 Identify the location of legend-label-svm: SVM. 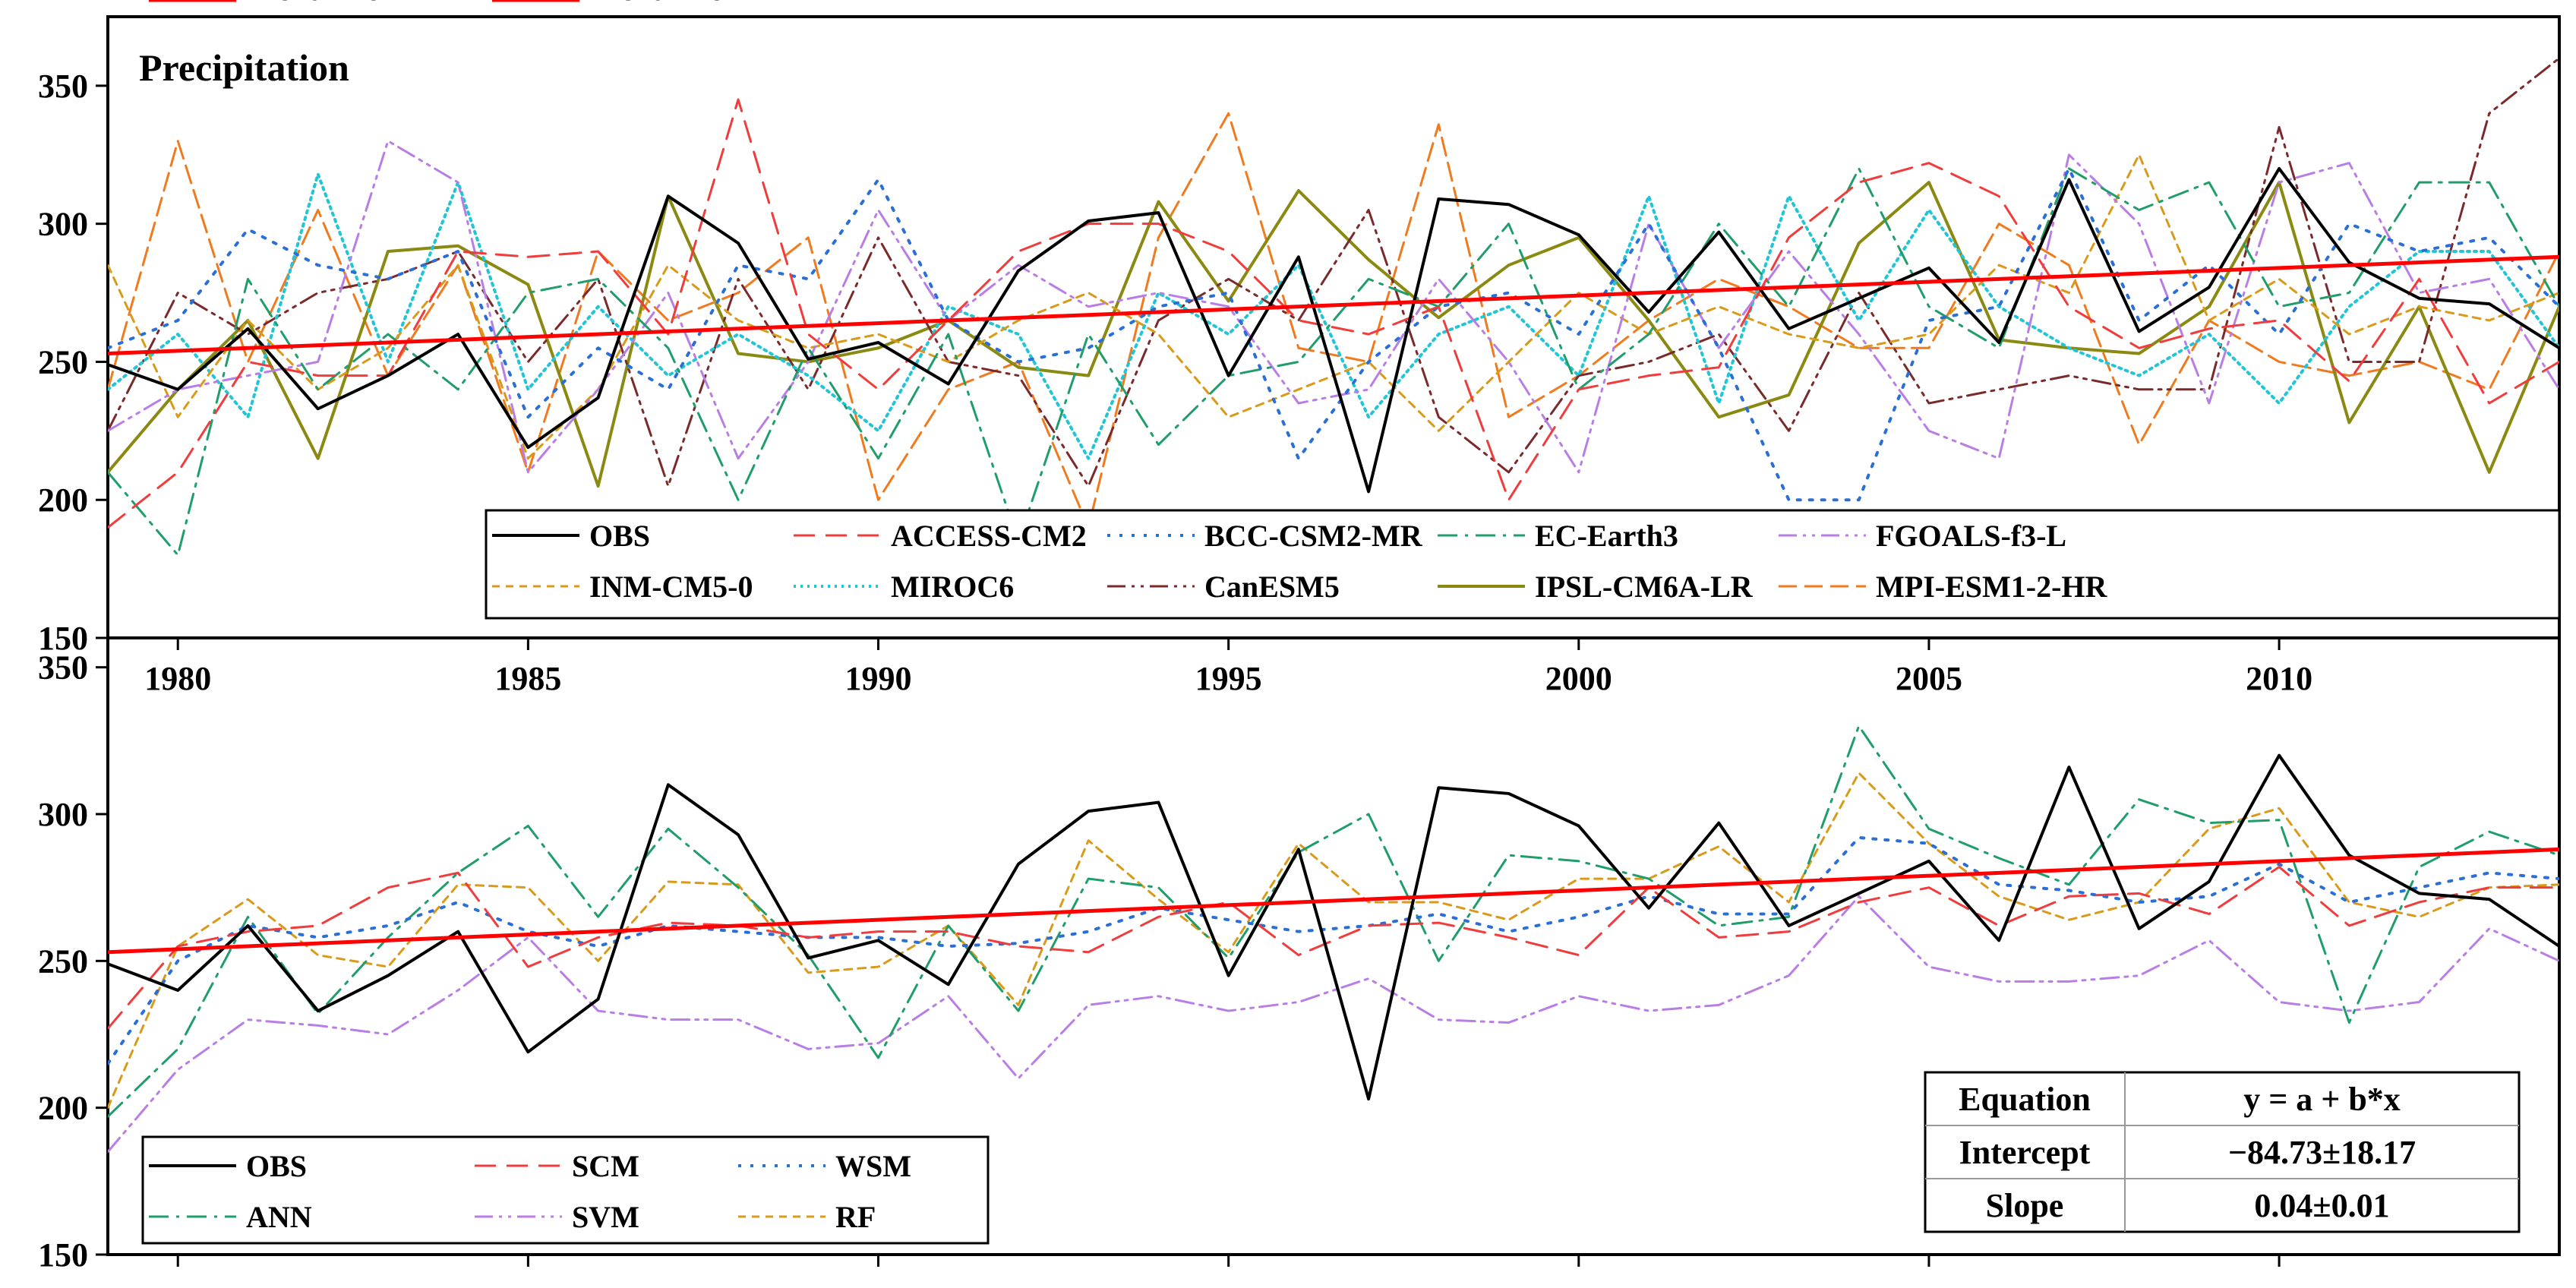
(605, 1217).